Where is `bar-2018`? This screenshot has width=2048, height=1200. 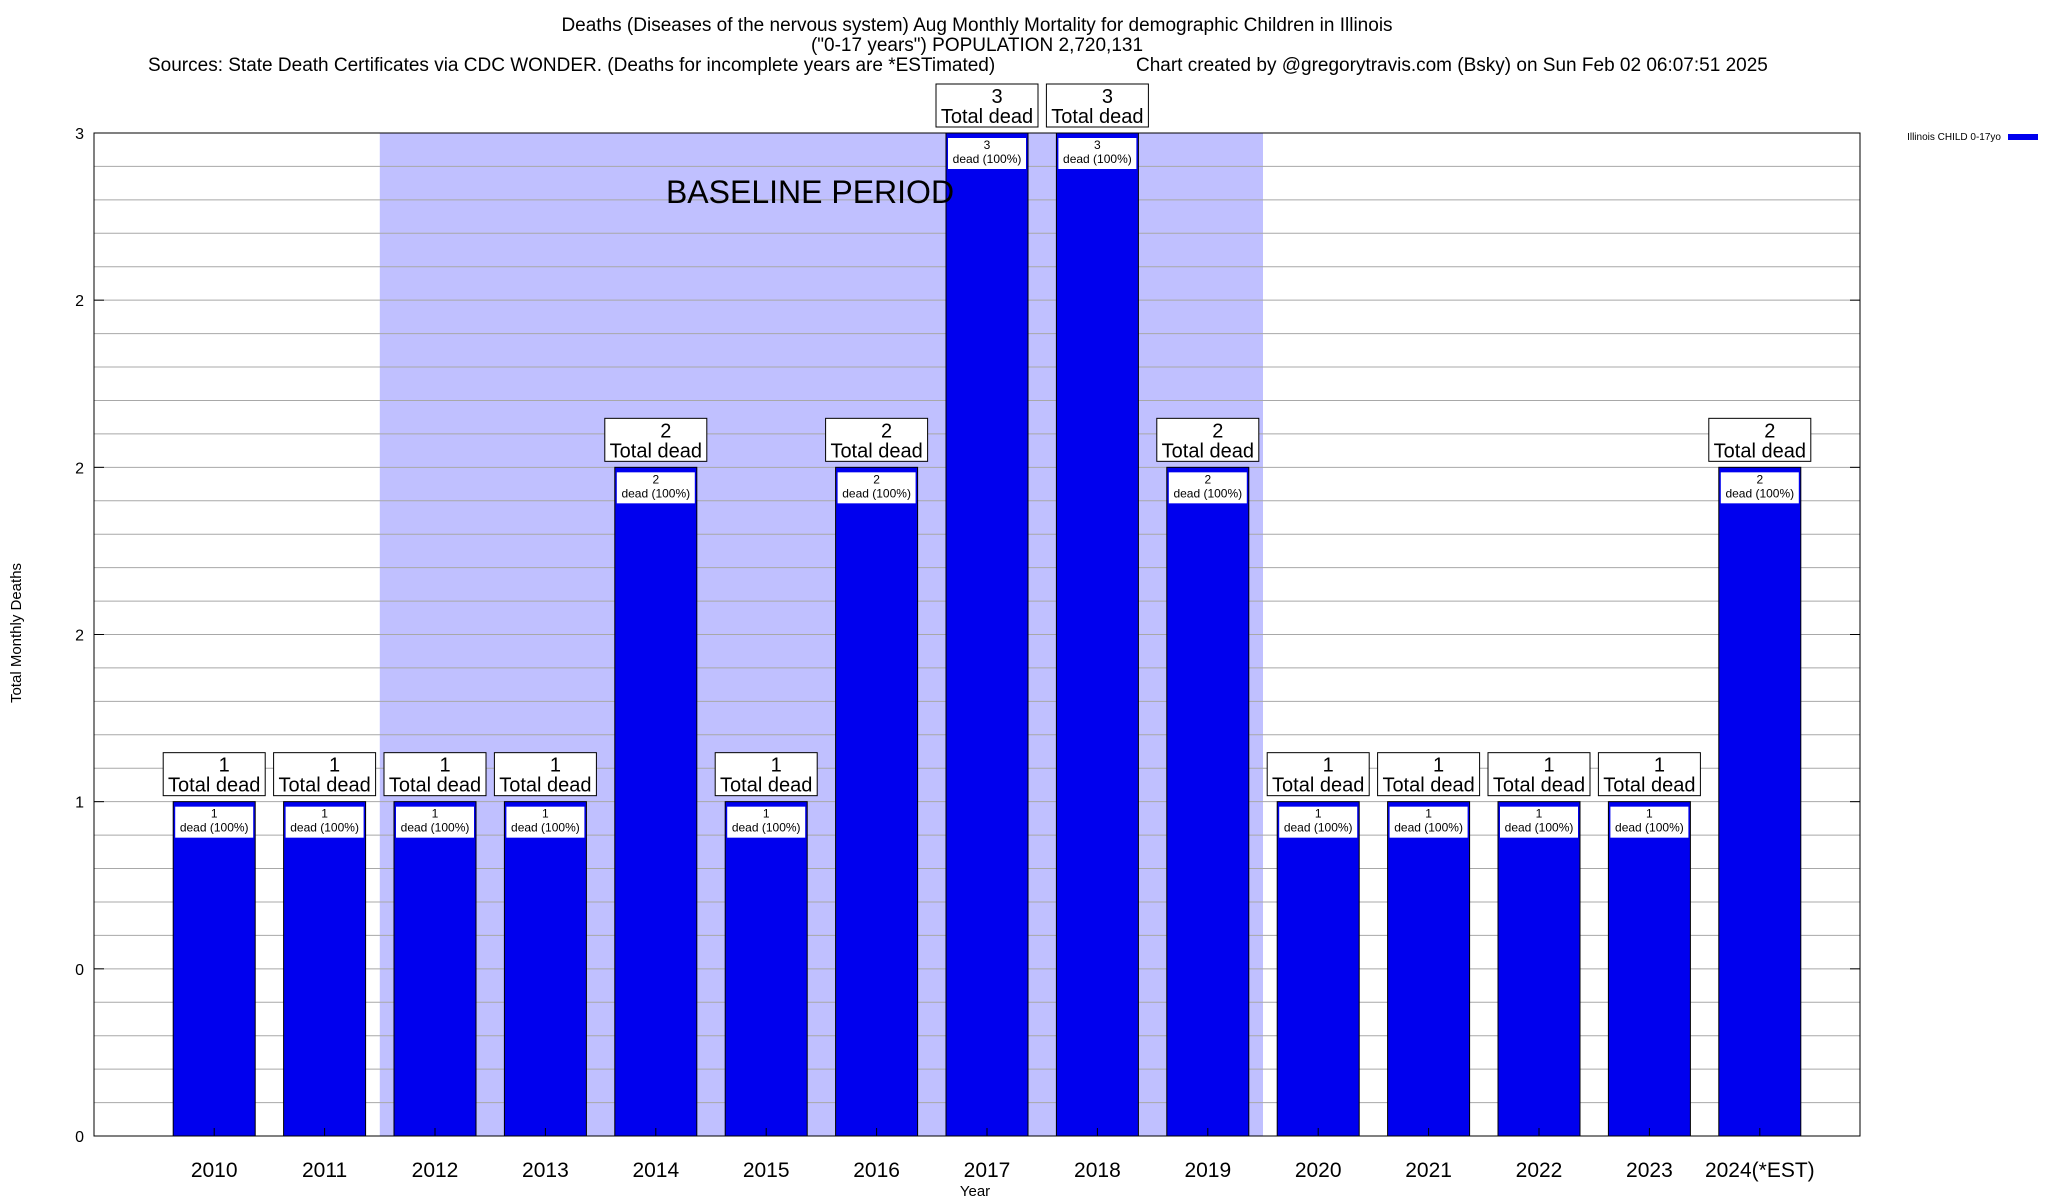
bar-2018 is located at coordinates (1097, 634).